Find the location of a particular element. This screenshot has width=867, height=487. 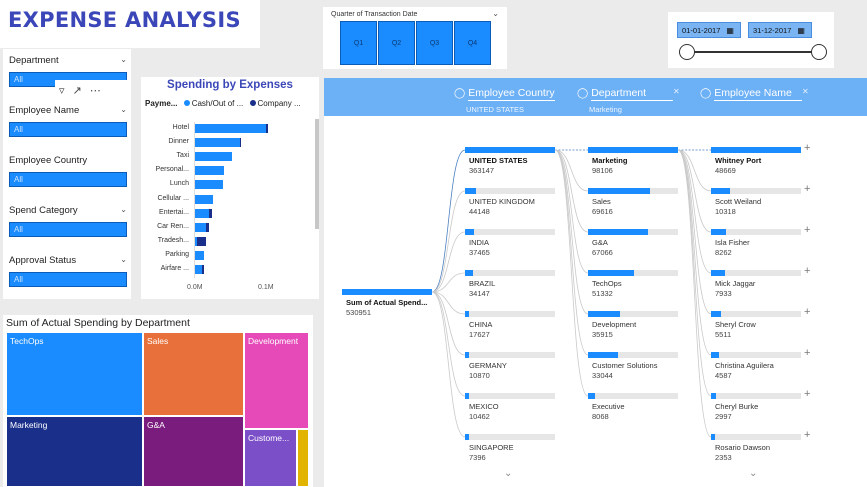

node-label: TechOps is located at coordinates (607, 283).